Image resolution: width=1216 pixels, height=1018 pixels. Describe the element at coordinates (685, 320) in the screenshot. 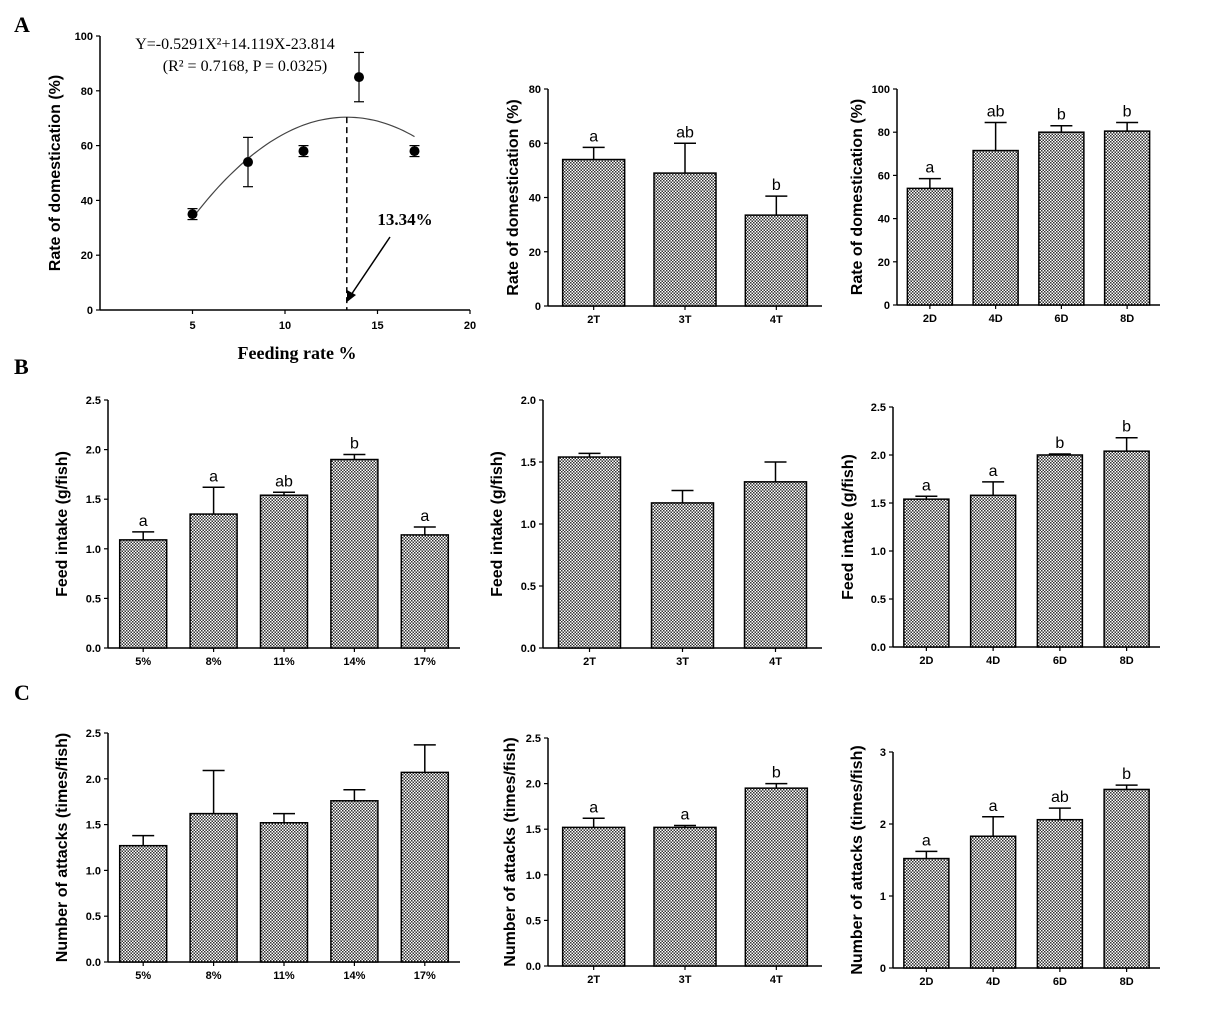

I see `chart-a2-xtick-label: 3T` at that location.